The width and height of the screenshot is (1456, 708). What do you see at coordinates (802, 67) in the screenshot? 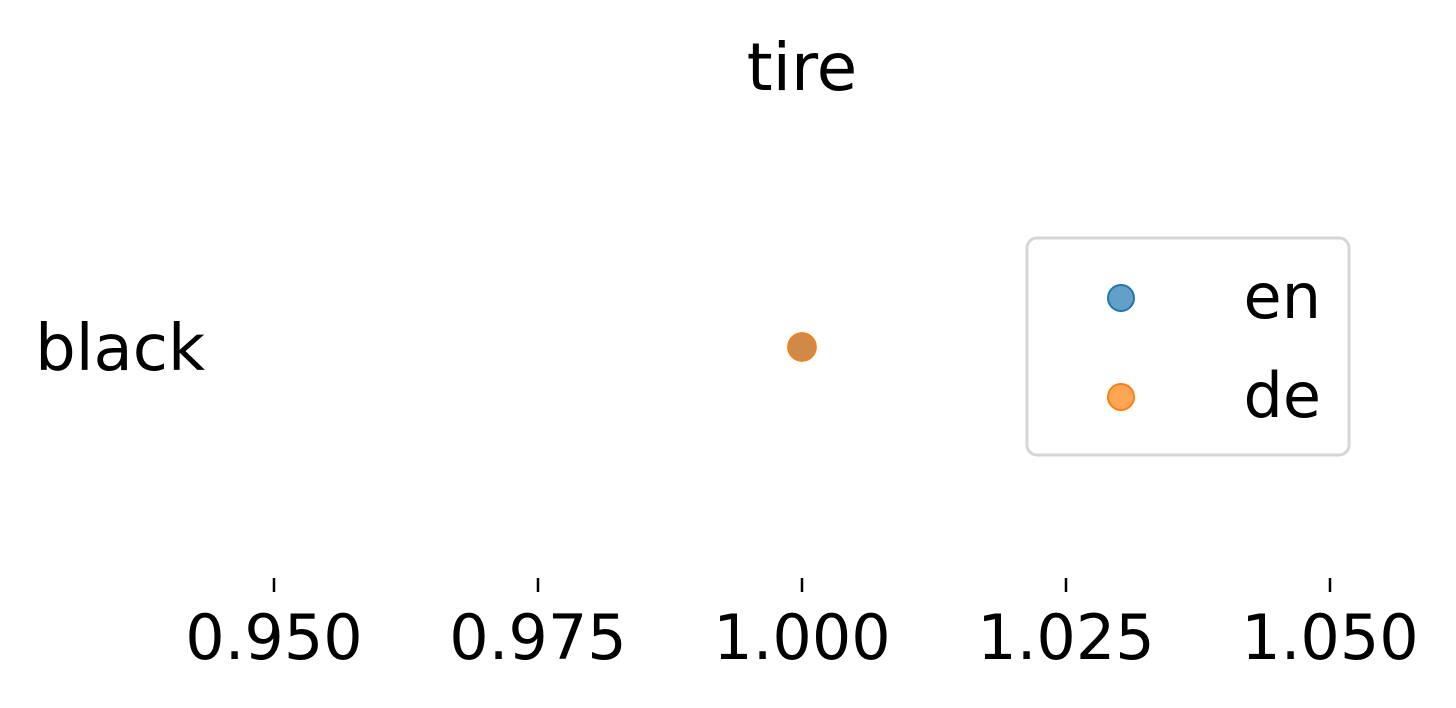
I see `chart-title: tire` at bounding box center [802, 67].